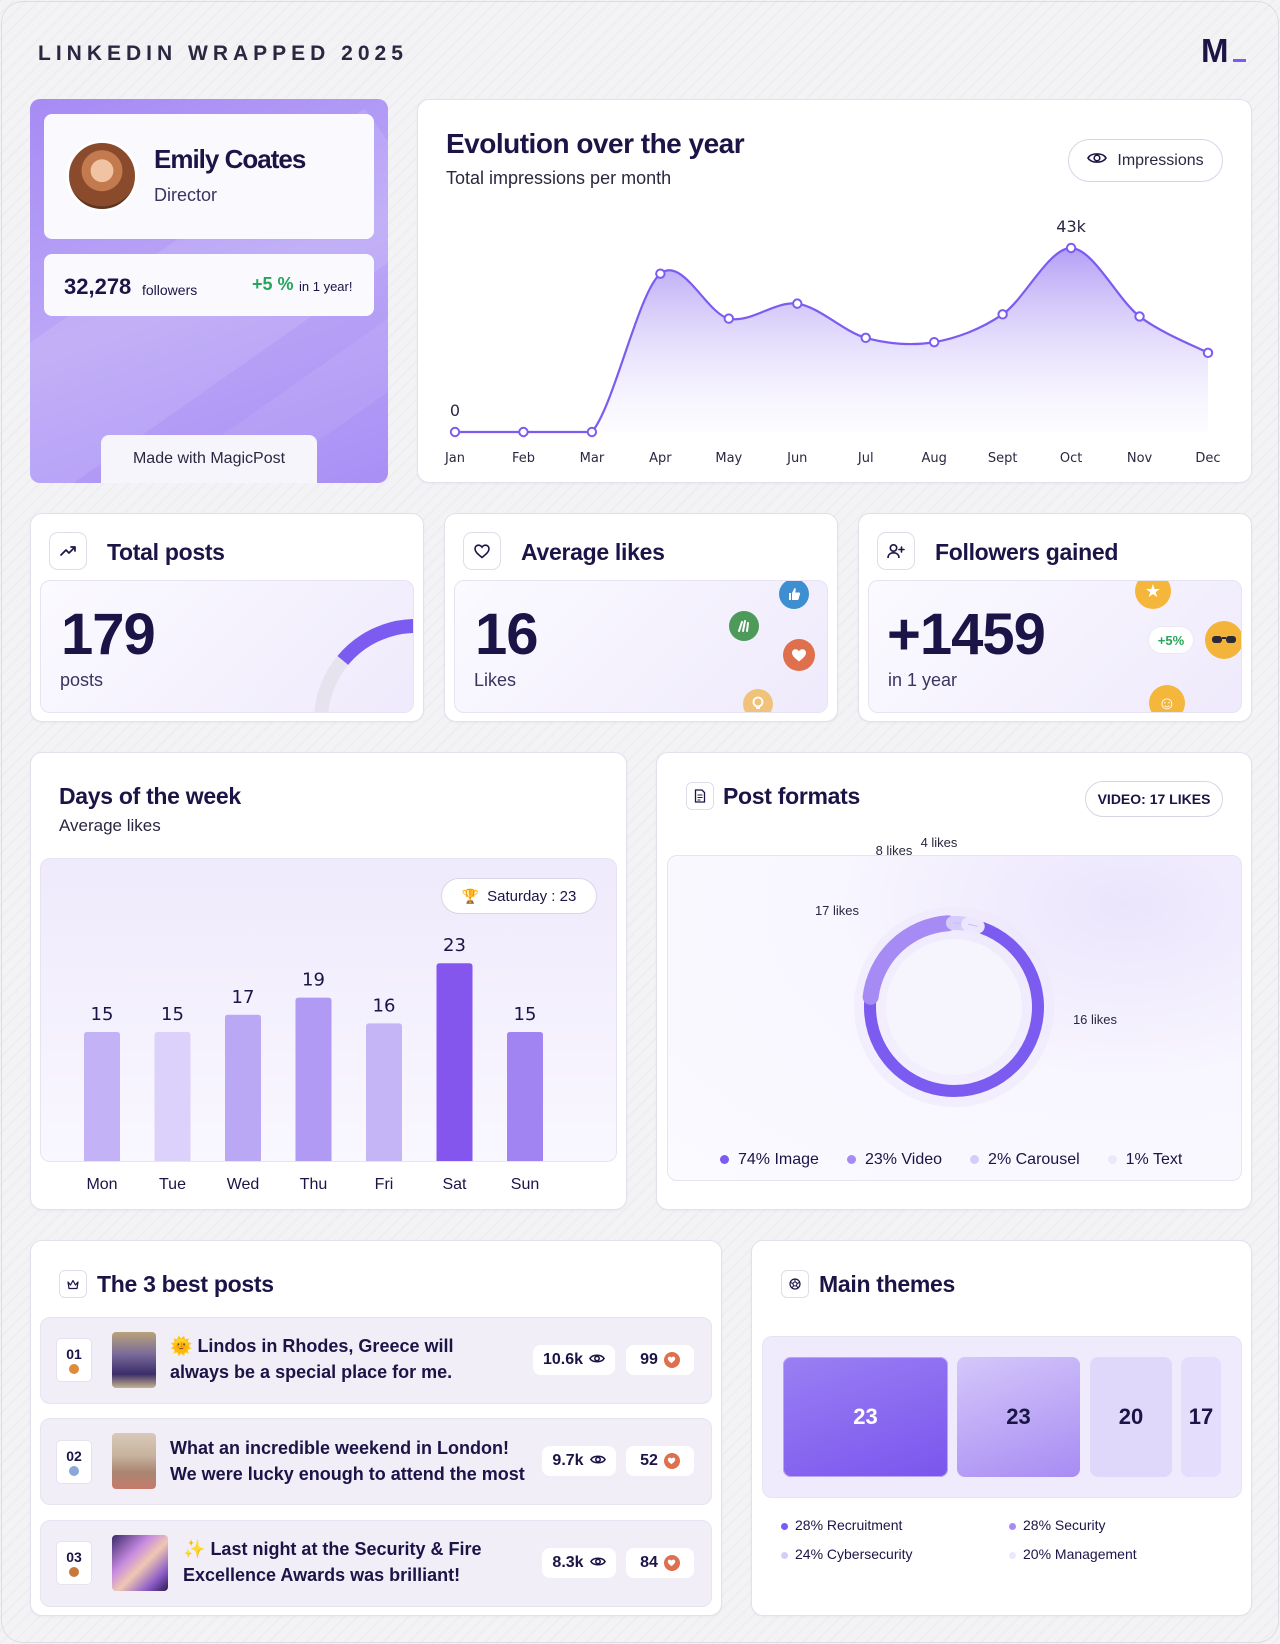 The width and height of the screenshot is (1280, 1644). I want to click on month-label: Sept, so click(1003, 458).